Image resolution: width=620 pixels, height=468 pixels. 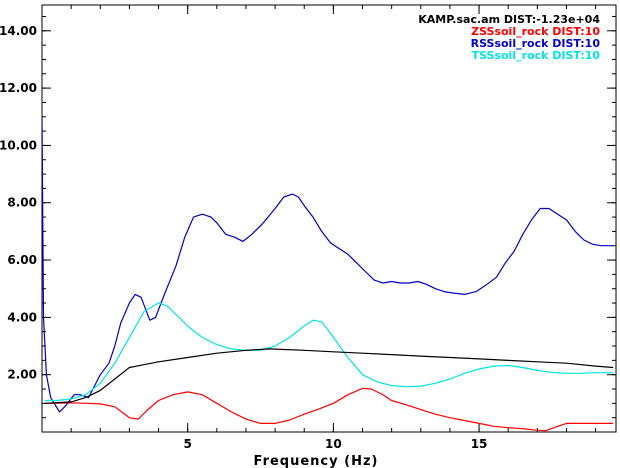 What do you see at coordinates (479, 444) in the screenshot?
I see `x-tick-label: 15` at bounding box center [479, 444].